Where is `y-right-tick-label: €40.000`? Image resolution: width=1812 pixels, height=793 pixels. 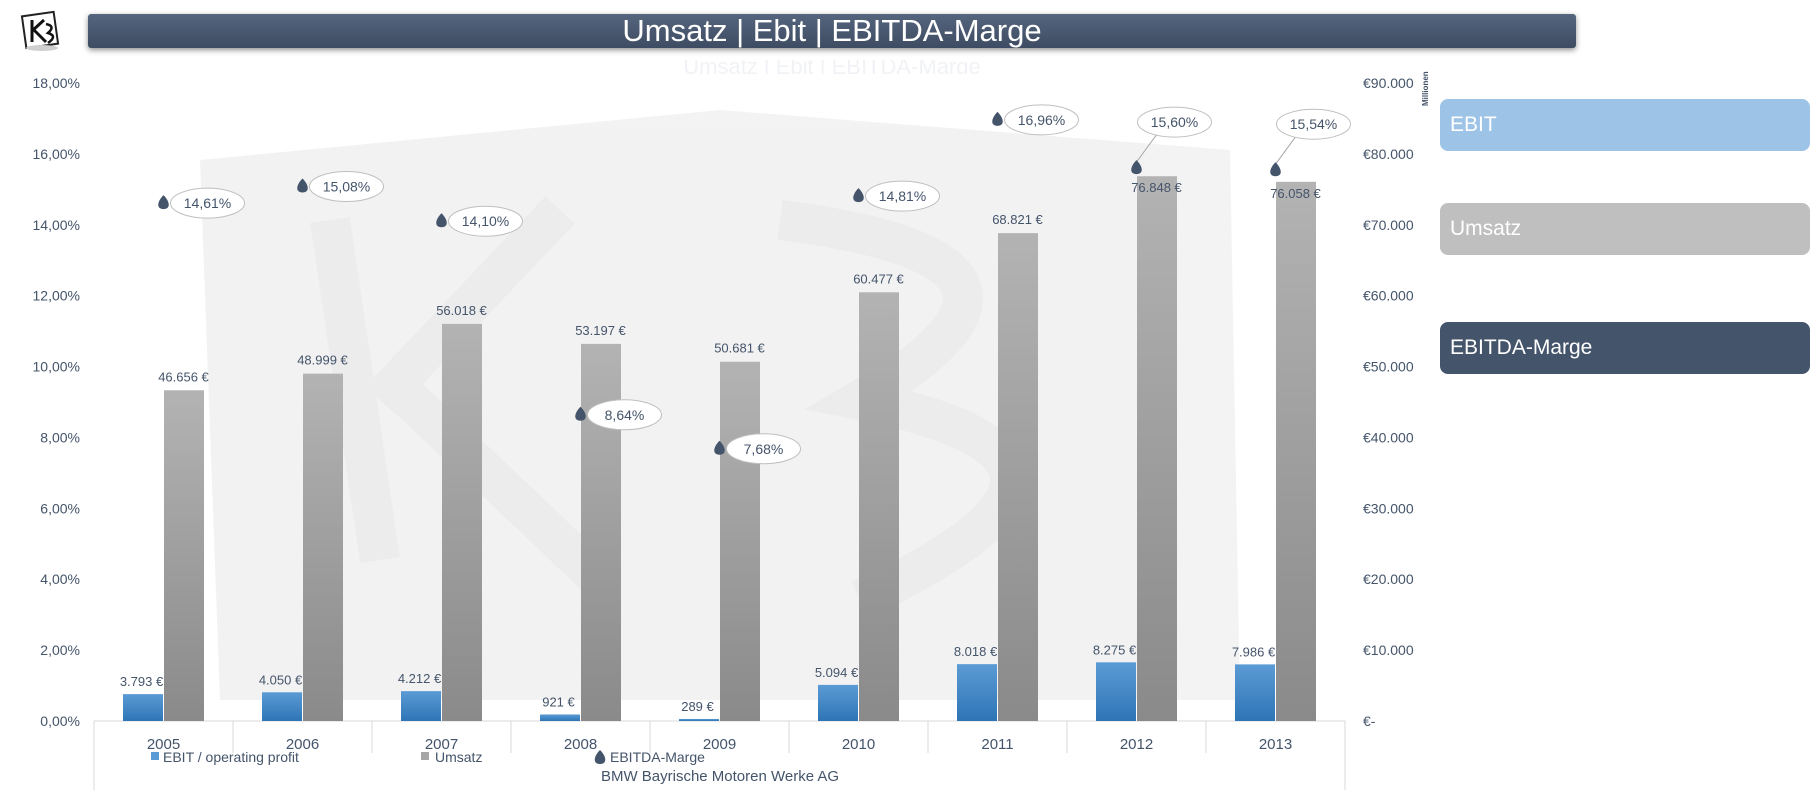 y-right-tick-label: €40.000 is located at coordinates (1388, 437).